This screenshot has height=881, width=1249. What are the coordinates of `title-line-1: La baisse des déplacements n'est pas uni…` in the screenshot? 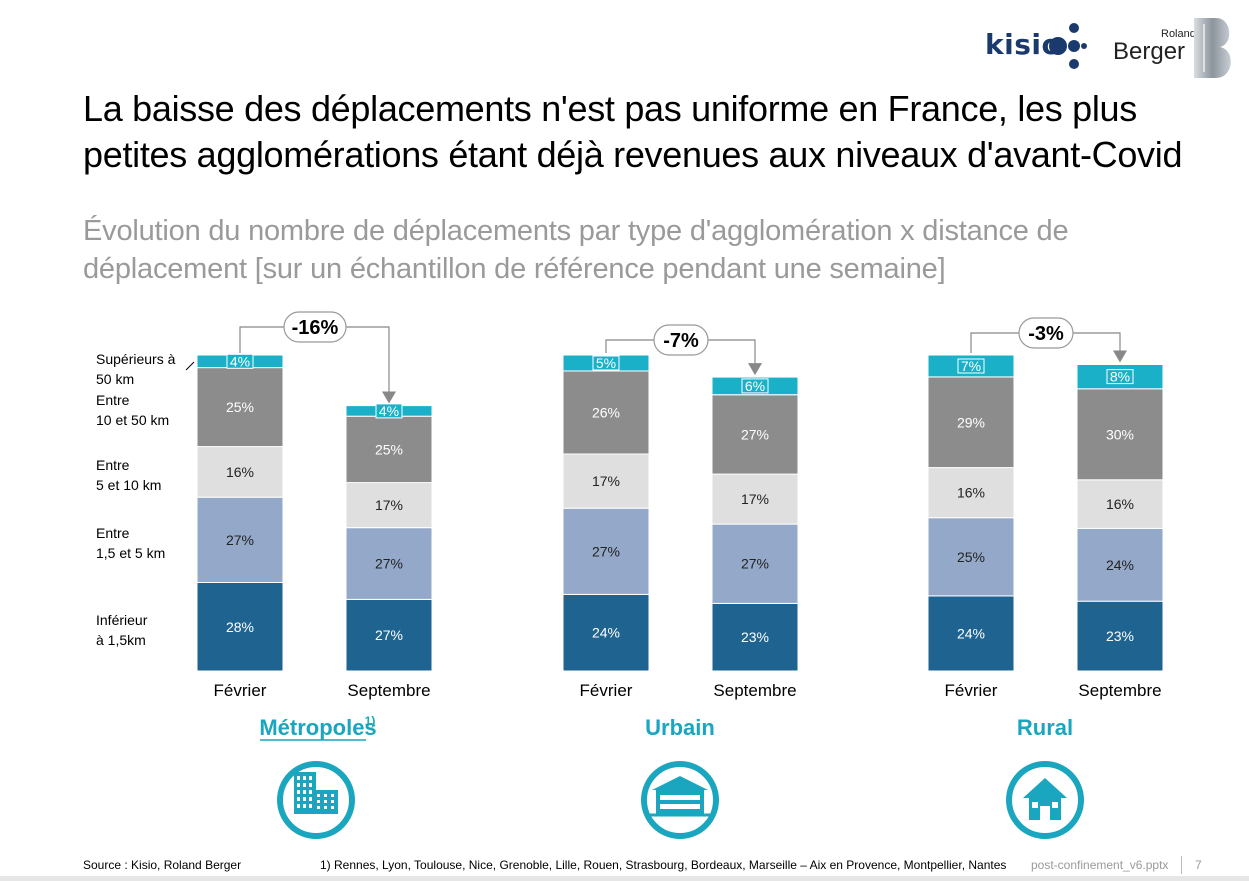 It's located at (610, 108).